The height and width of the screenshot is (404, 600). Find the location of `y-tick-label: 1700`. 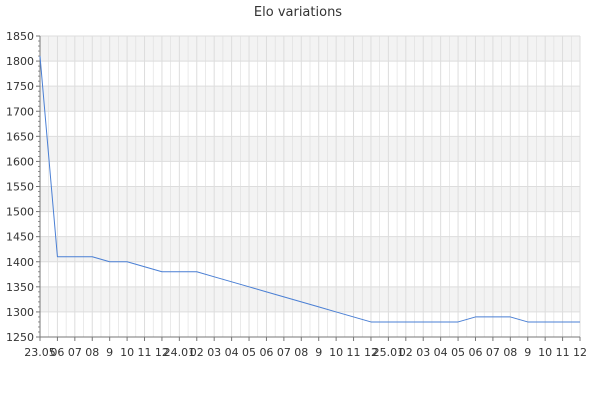

y-tick-label: 1700 is located at coordinates (20, 111).